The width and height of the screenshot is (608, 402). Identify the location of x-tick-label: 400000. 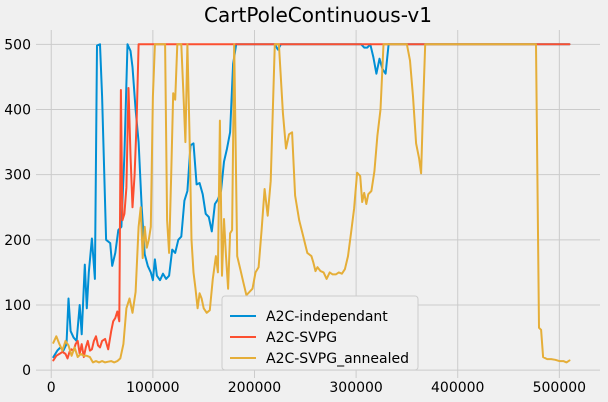
(457, 388).